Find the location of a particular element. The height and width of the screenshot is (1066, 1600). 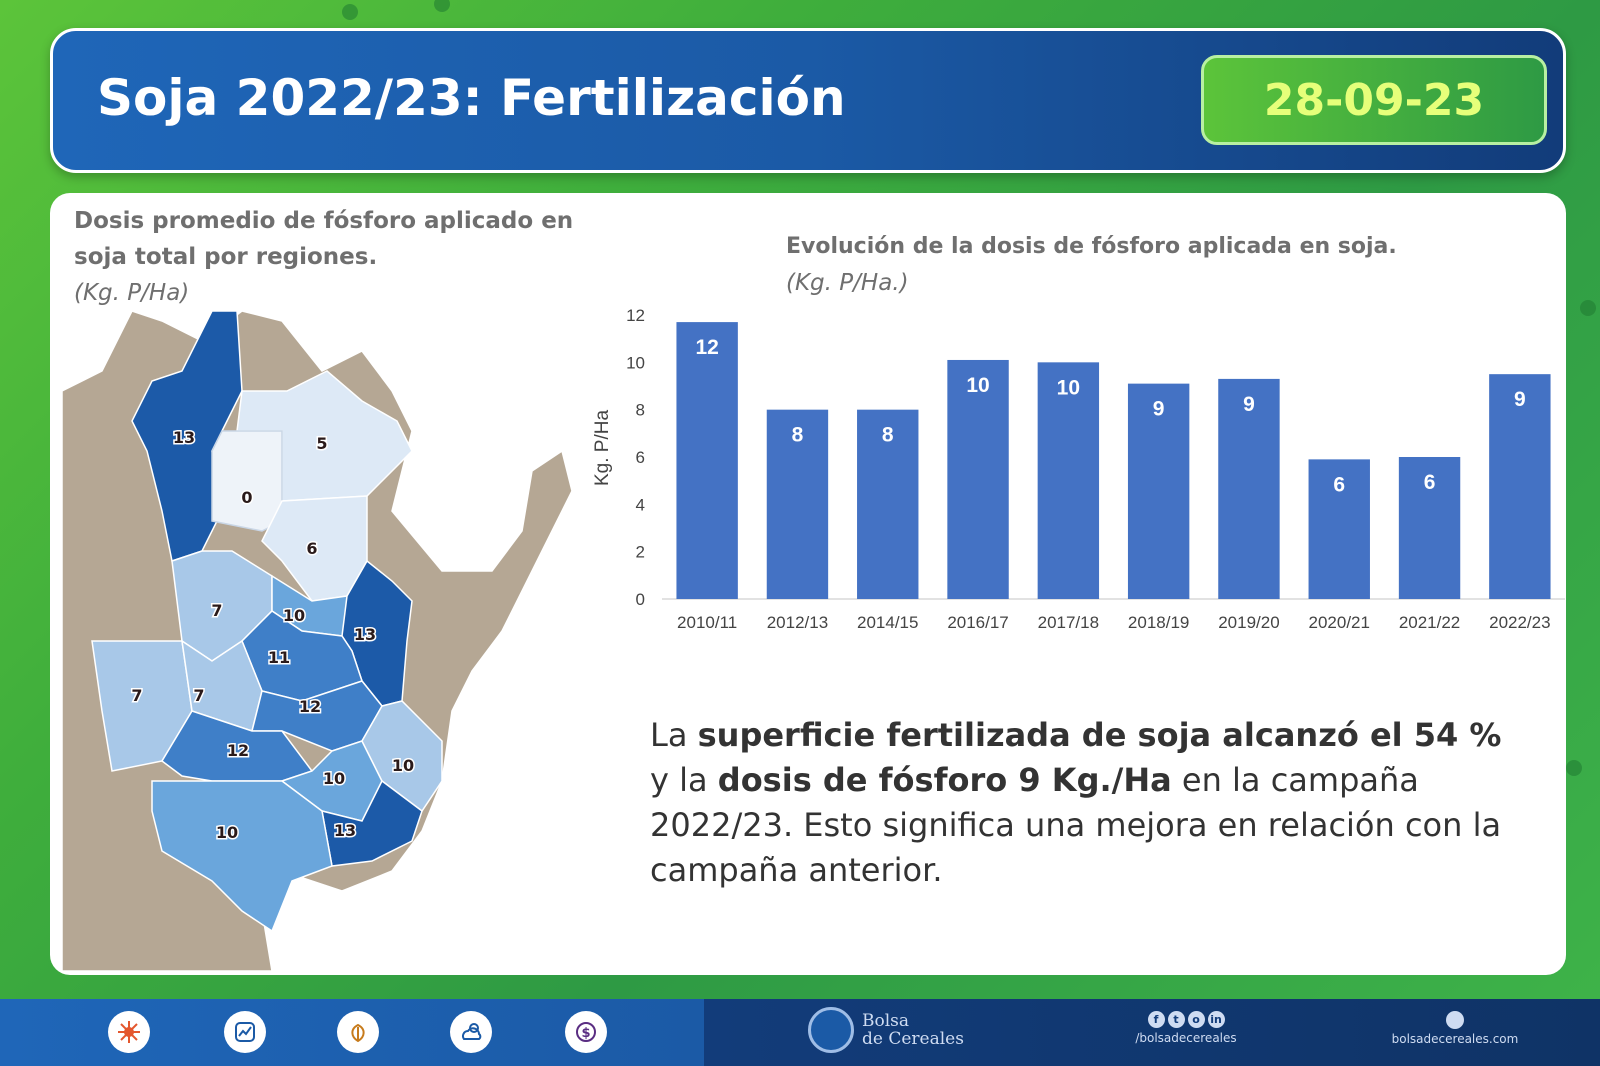

y-tick-label: 8 is located at coordinates (640, 410).